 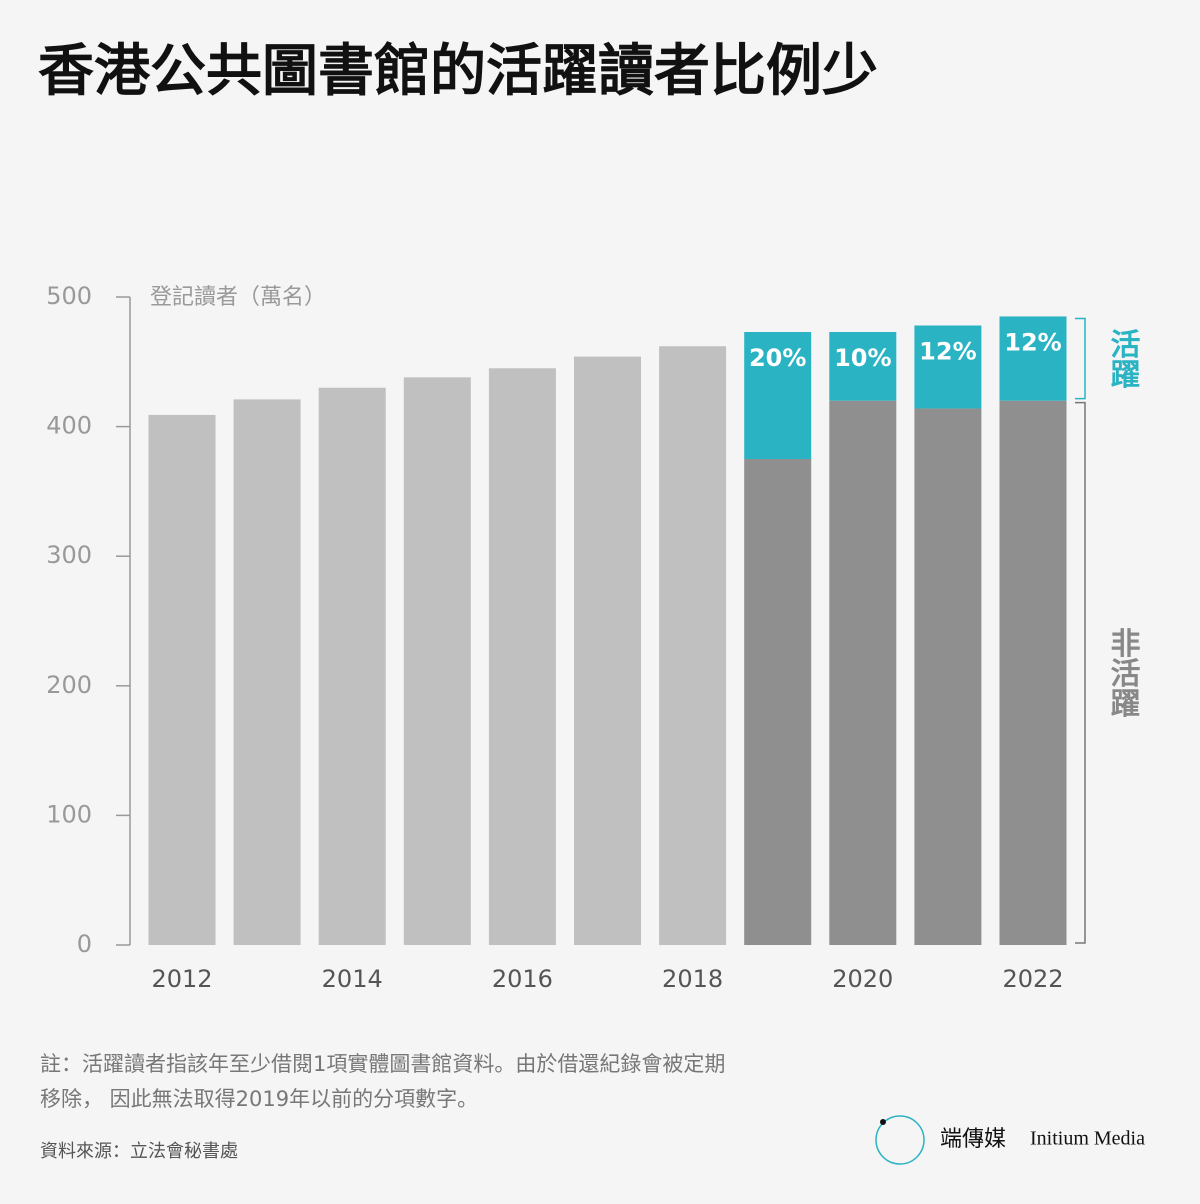 What do you see at coordinates (69, 814) in the screenshot?
I see `y-tick-label: 100` at bounding box center [69, 814].